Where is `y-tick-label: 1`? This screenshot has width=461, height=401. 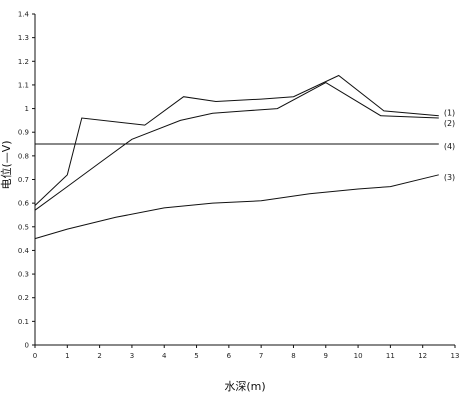
y-tick-label: 1 is located at coordinates (27, 109).